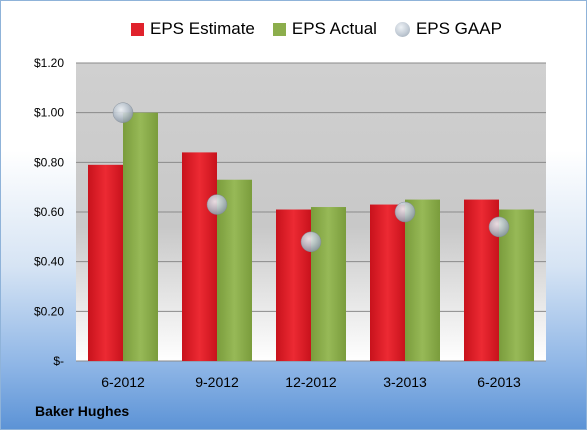 This screenshot has width=587, height=430. Describe the element at coordinates (458, 28) in the screenshot. I see `legend-label-gaap: EPS GAAP` at that location.